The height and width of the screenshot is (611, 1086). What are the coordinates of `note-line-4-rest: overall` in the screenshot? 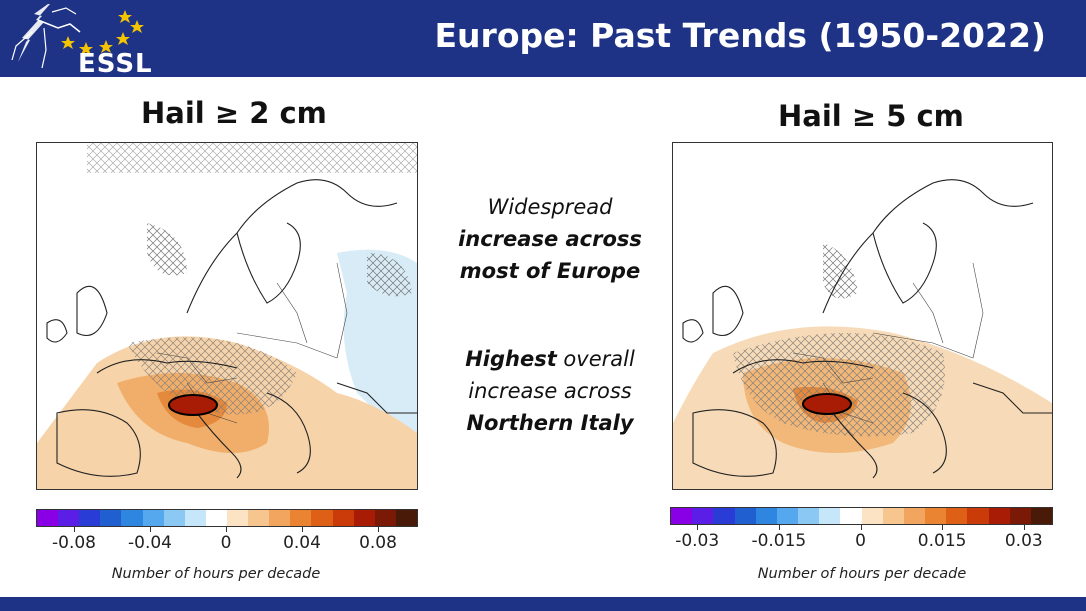 It's located at (595, 359).